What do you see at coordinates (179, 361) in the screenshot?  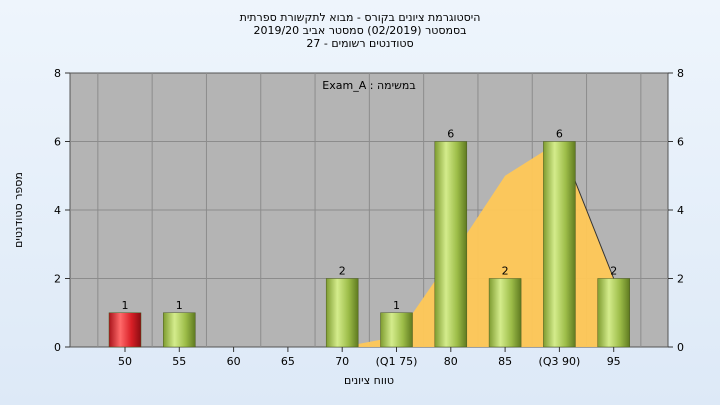 I see `x-tick-label: 55` at bounding box center [179, 361].